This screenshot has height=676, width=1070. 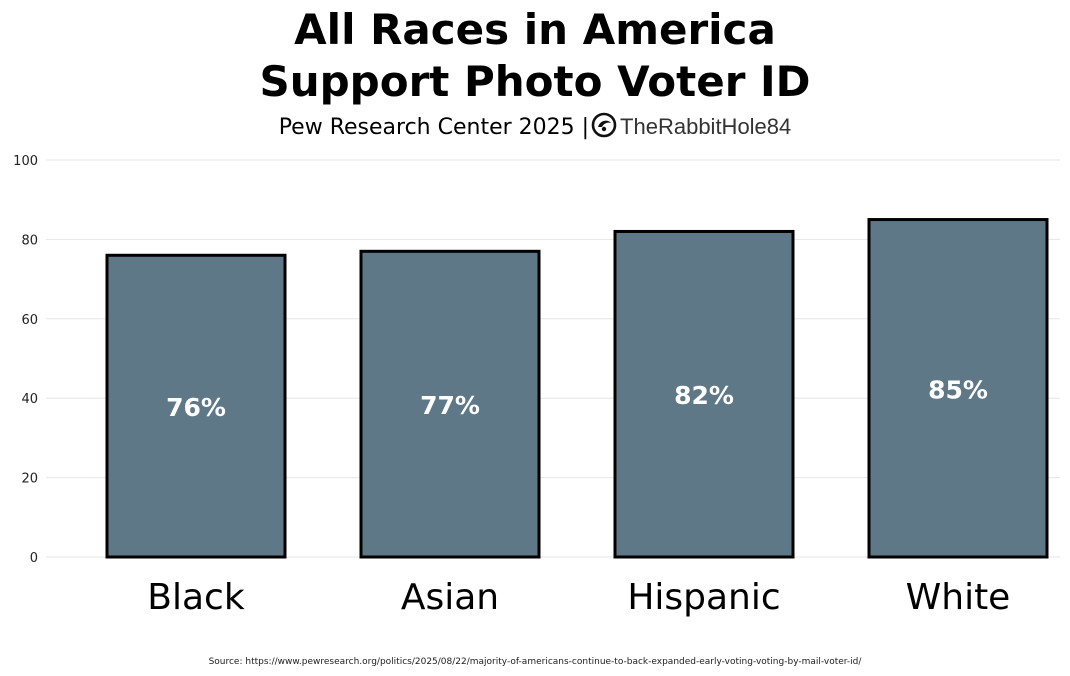 I want to click on bar-value-label: 77%, so click(x=450, y=405).